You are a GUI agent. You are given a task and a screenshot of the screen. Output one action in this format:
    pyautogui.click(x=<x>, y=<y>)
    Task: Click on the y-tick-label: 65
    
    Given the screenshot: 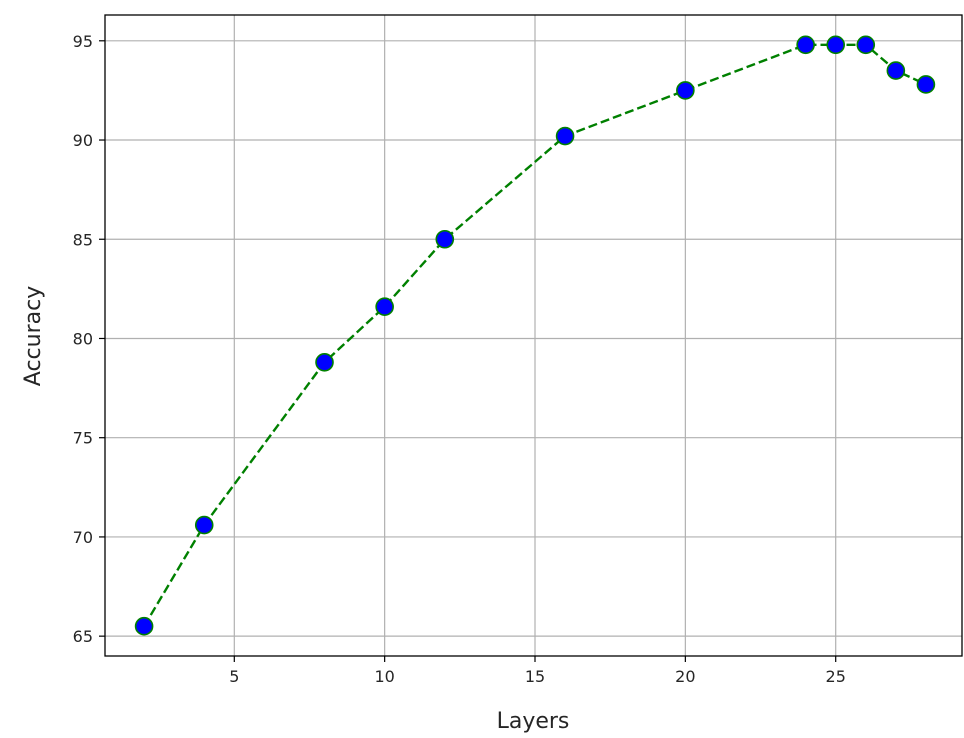 What is the action you would take?
    pyautogui.click(x=83, y=636)
    